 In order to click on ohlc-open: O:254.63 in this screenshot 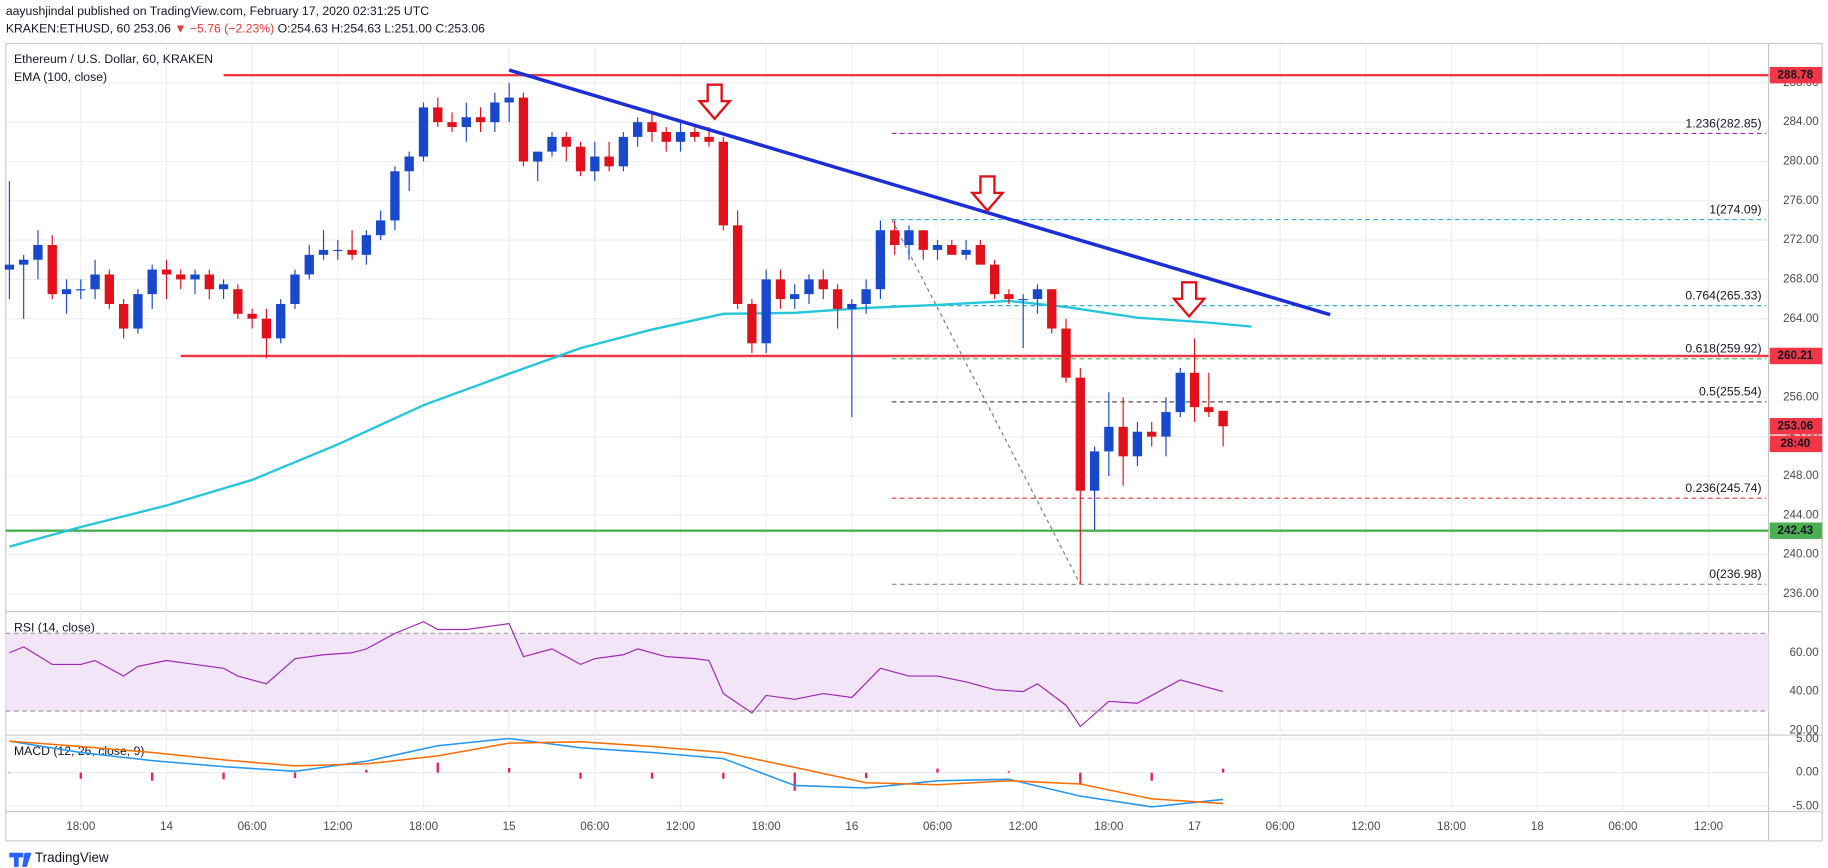, I will do `click(303, 29)`.